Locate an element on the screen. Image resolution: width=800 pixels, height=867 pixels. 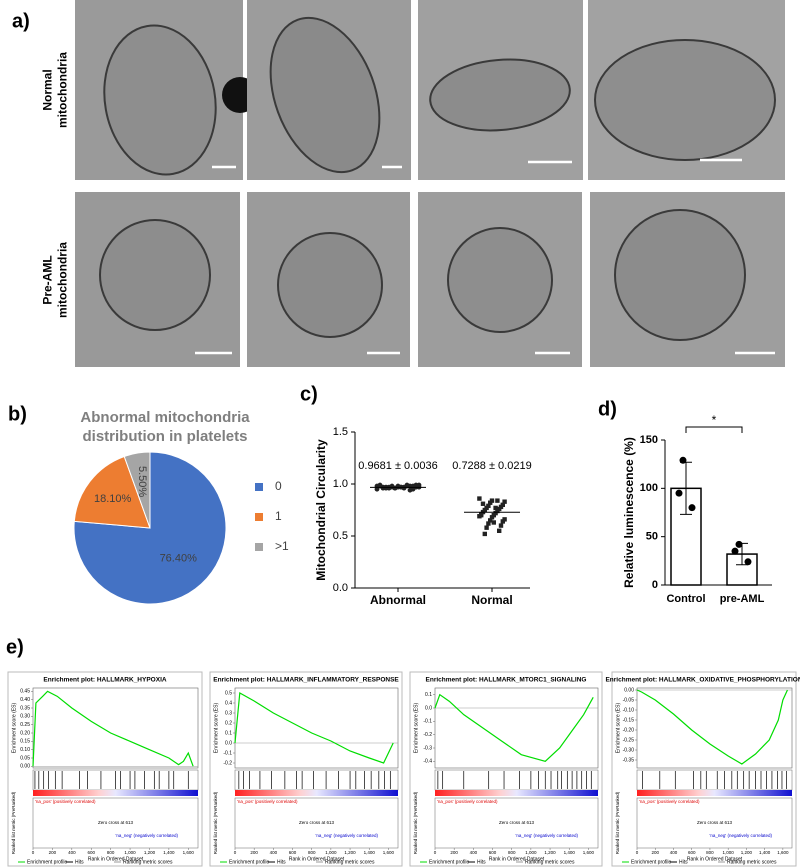
y-tick-label: -0.10 is located at coordinates (629, 710).